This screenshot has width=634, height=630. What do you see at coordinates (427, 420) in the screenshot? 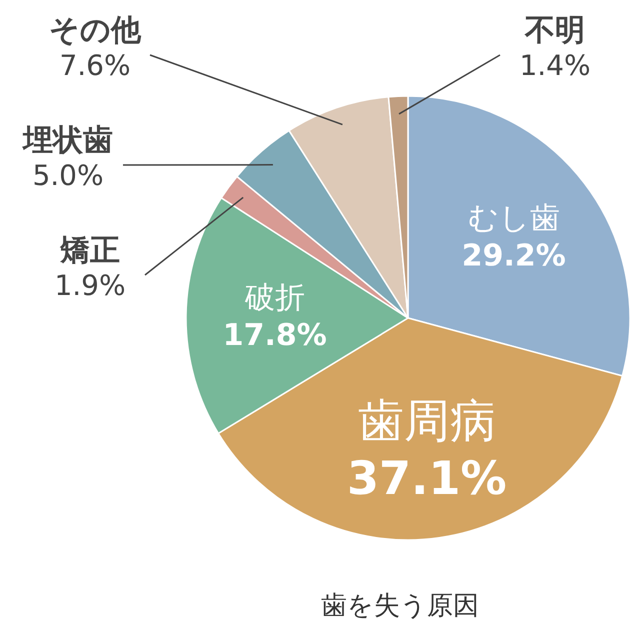
I see `slice-label: 歯周病` at bounding box center [427, 420].